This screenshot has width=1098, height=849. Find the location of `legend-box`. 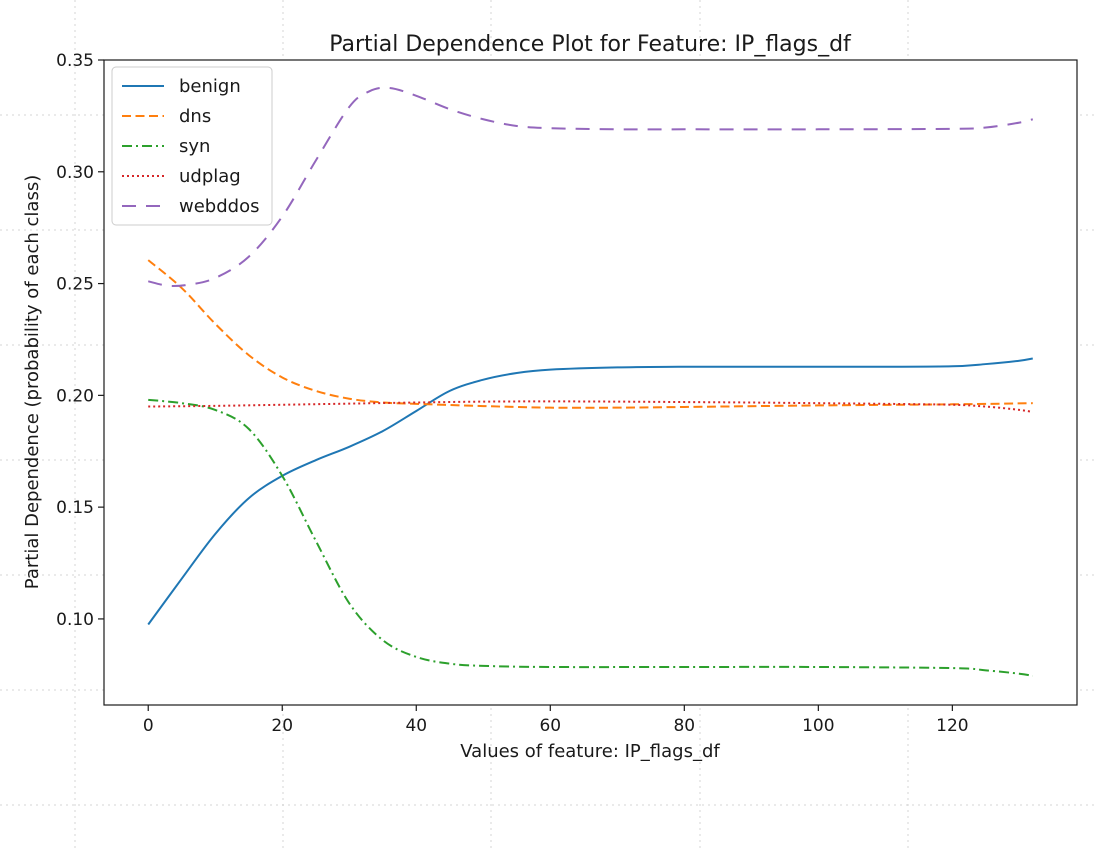

legend-box is located at coordinates (192, 146).